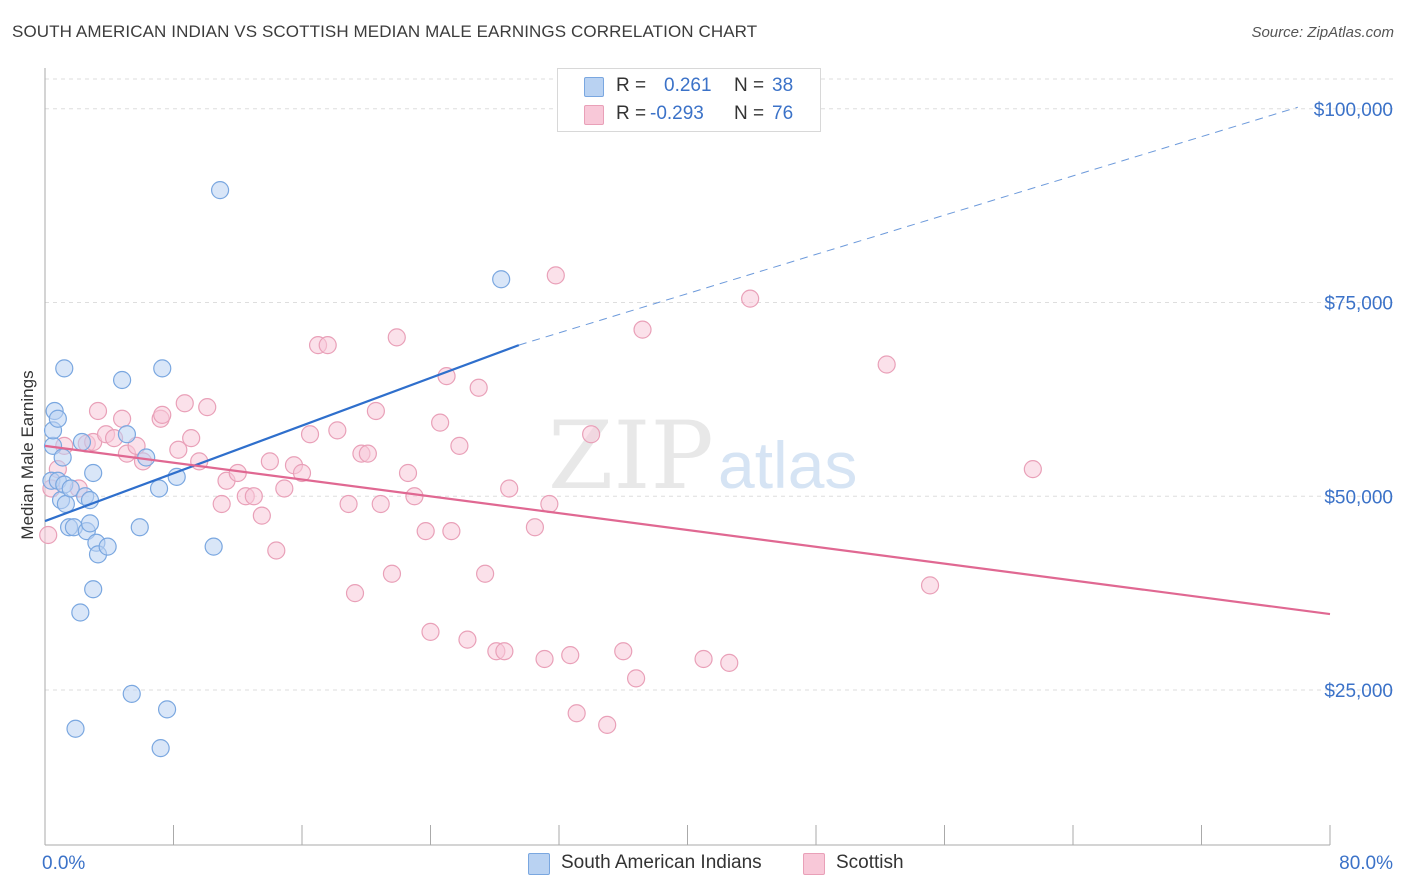 The image size is (1406, 892). I want to click on n-value: 38, so click(783, 85).